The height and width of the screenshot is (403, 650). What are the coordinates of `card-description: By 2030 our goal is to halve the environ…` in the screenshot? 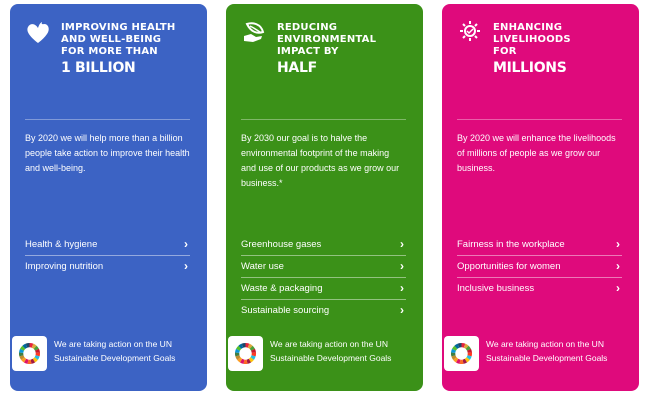 It's located at (320, 160).